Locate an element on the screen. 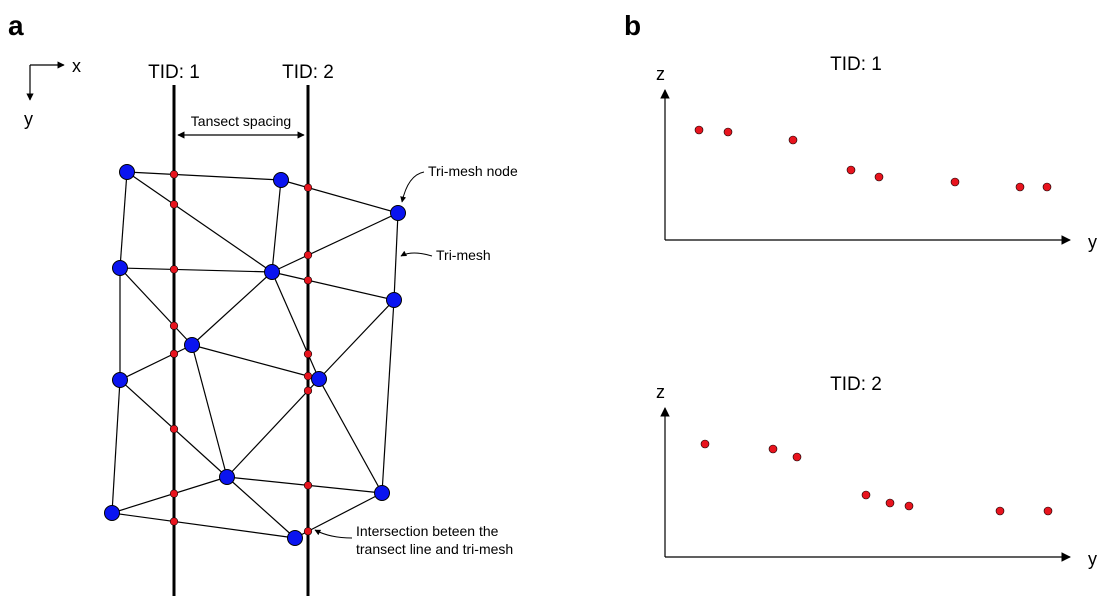 The width and height of the screenshot is (1103, 601). plot-1-points is located at coordinates (873, 158).